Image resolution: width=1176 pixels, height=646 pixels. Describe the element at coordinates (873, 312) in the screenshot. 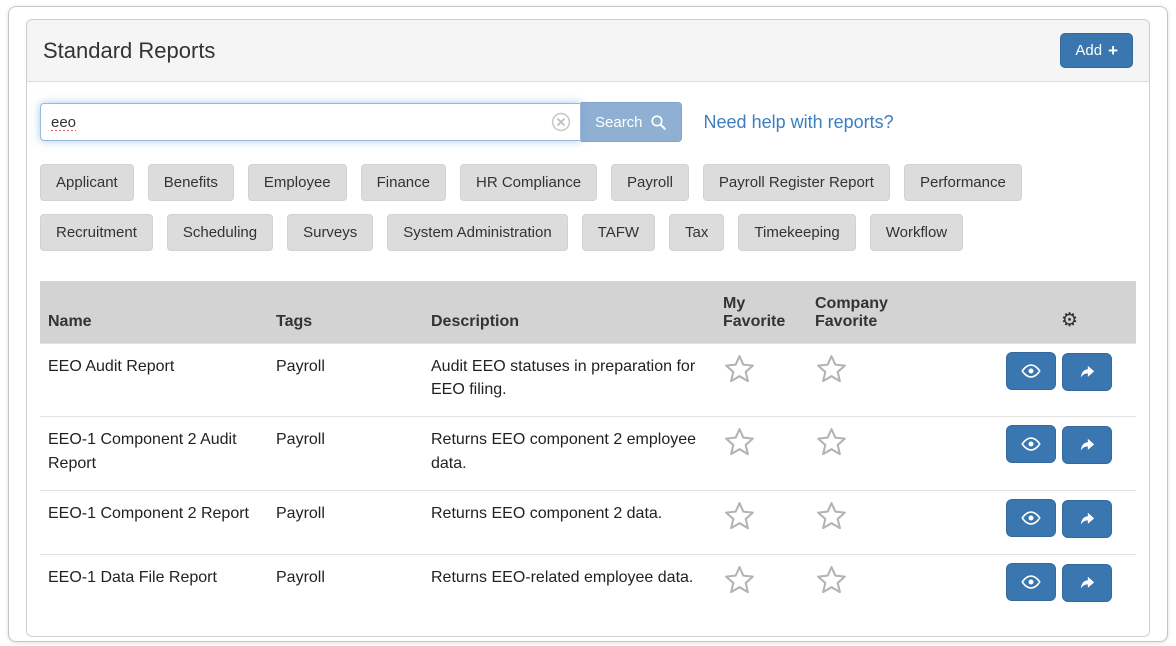

I see `column-header-company-favorite: Company Favorite` at that location.